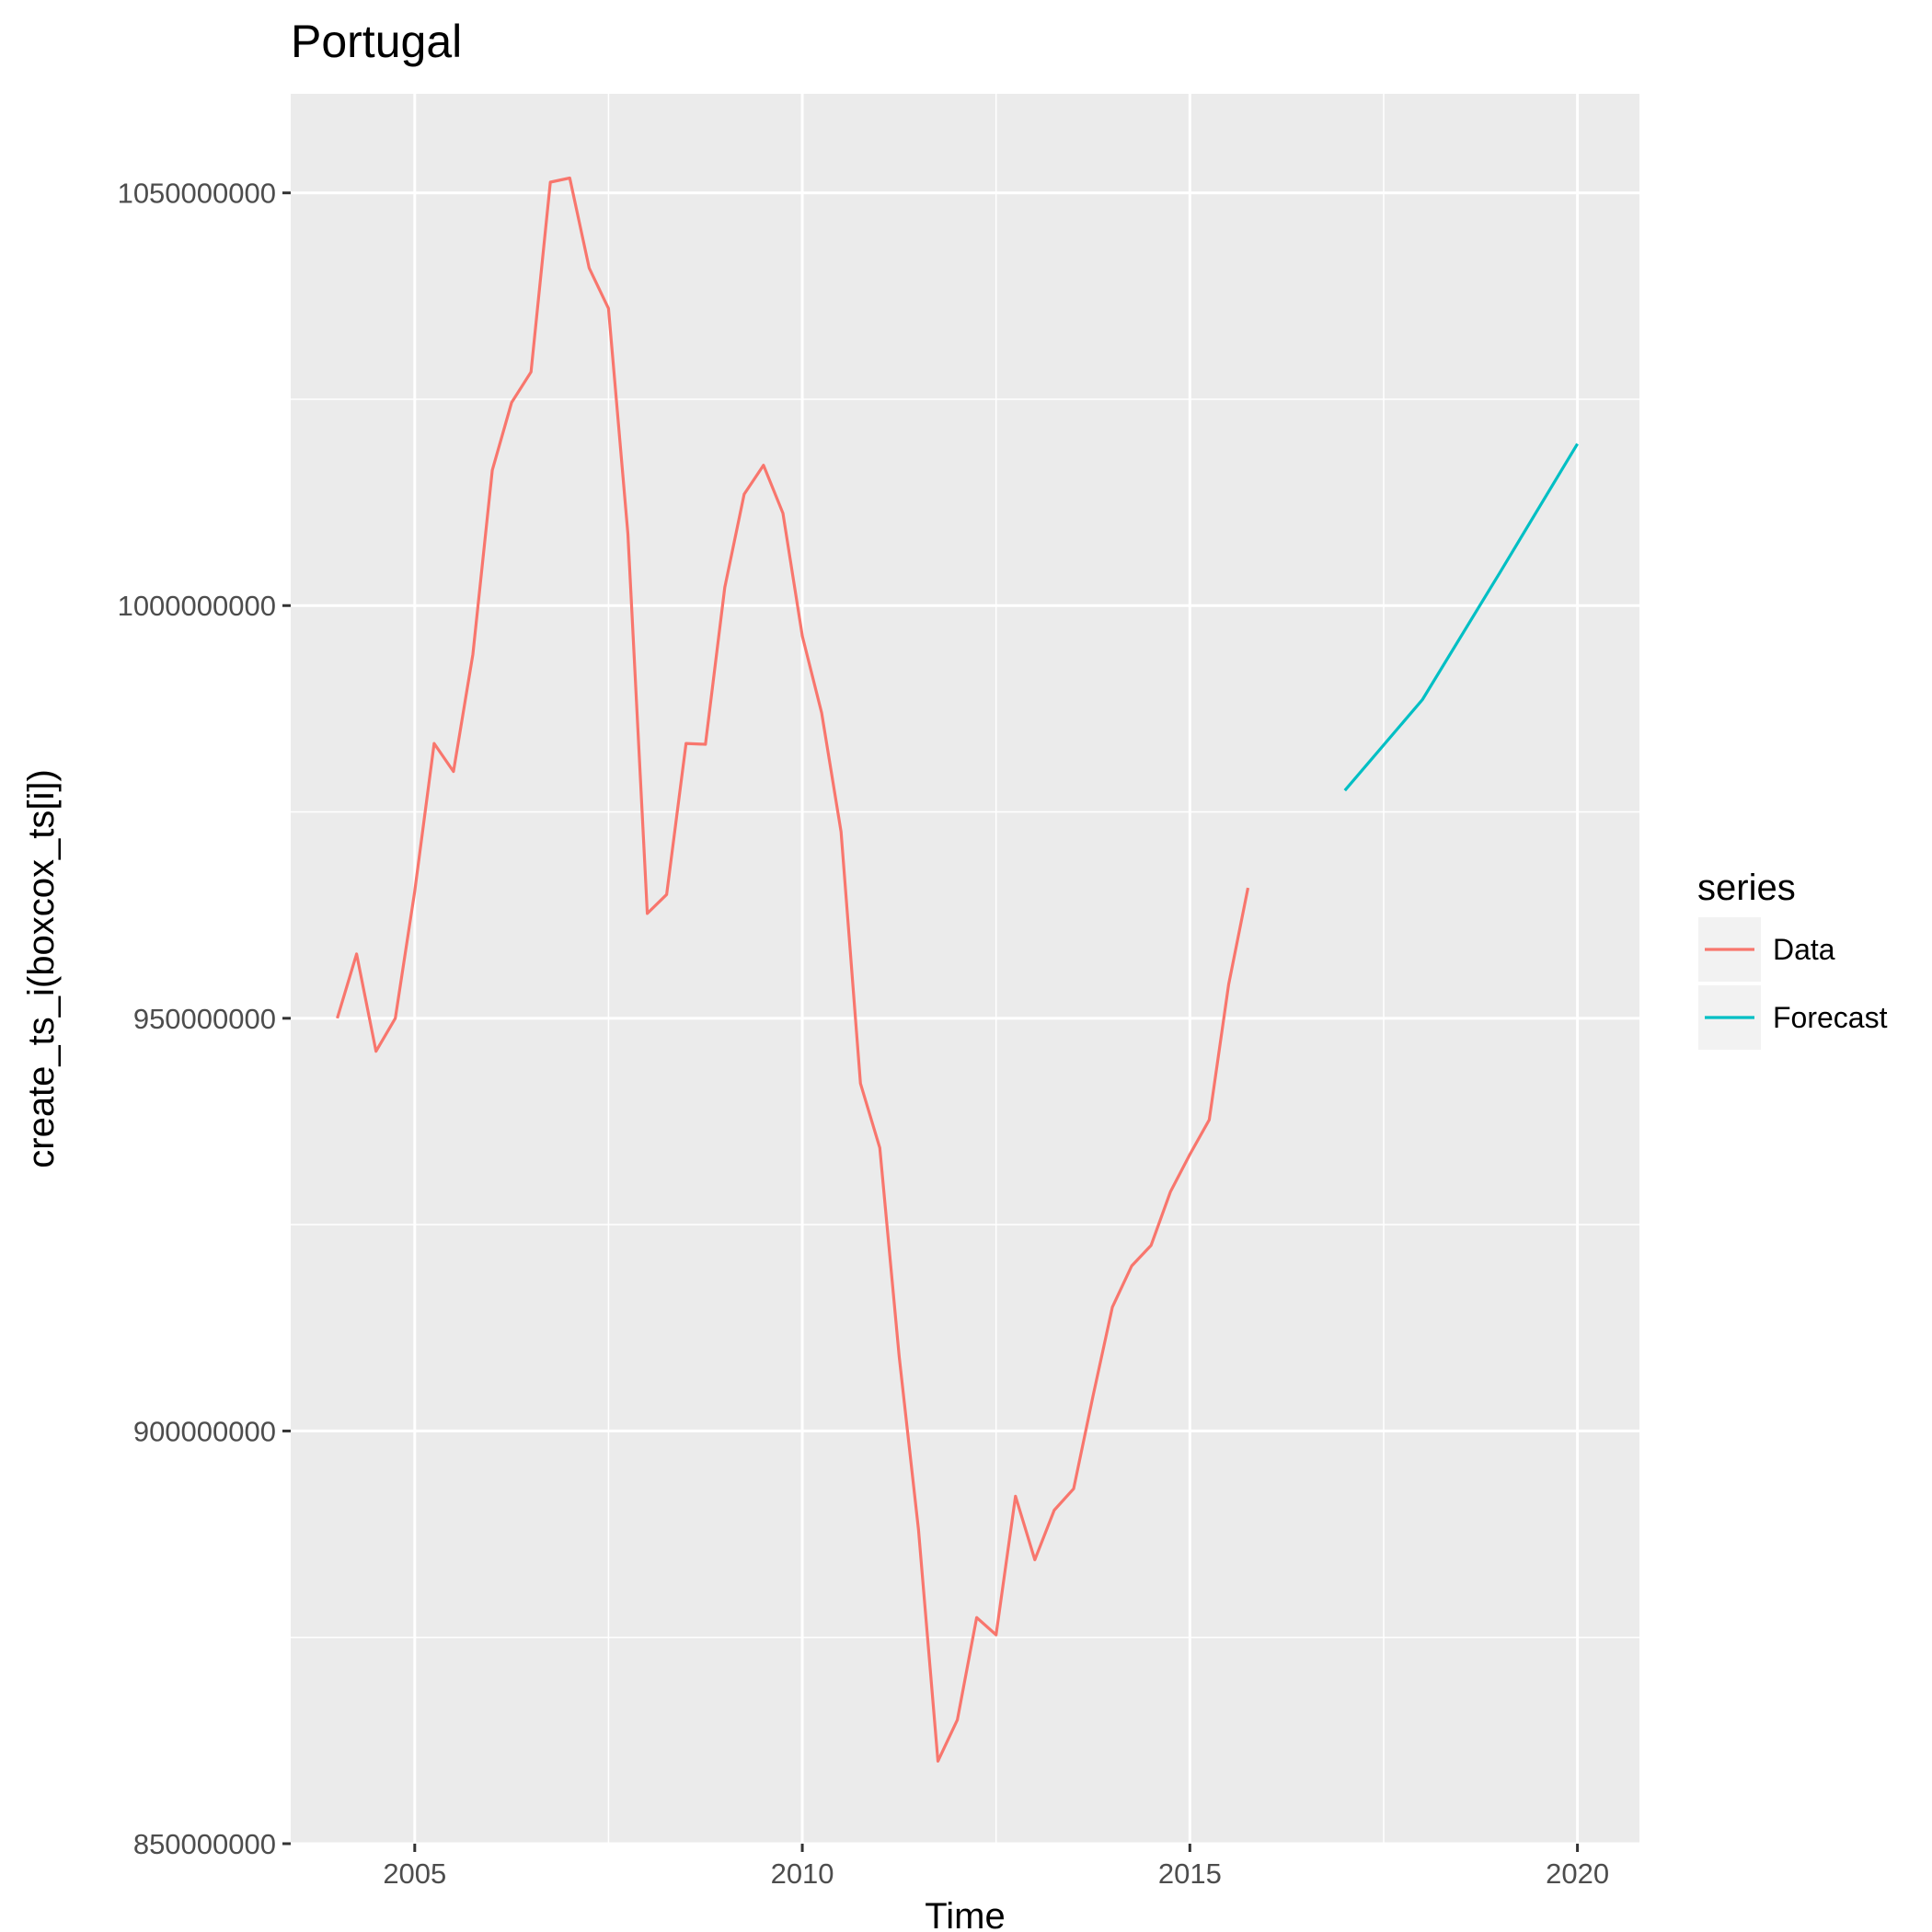 The image size is (1932, 1932). What do you see at coordinates (197, 606) in the screenshot?
I see `y-tick-label: 1000000000` at bounding box center [197, 606].